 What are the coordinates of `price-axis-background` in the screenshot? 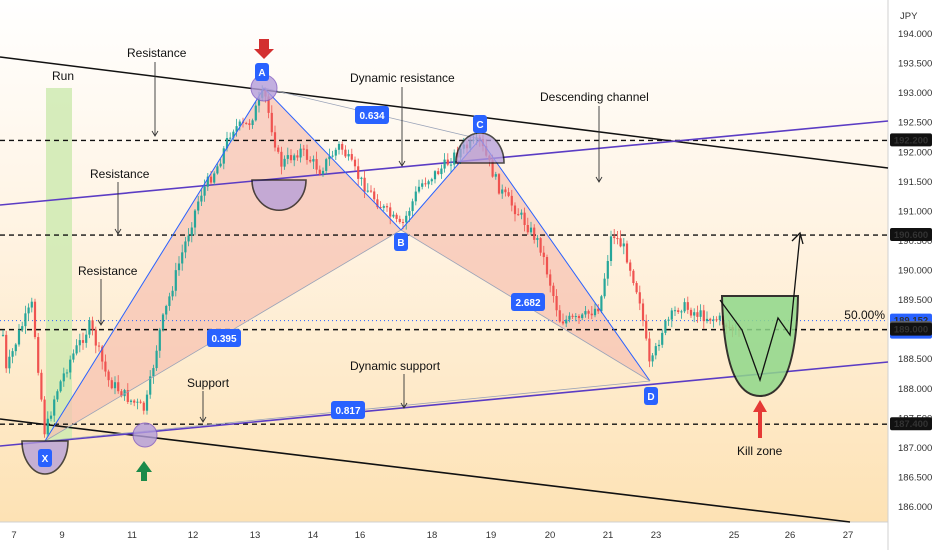 It's located at (910, 275).